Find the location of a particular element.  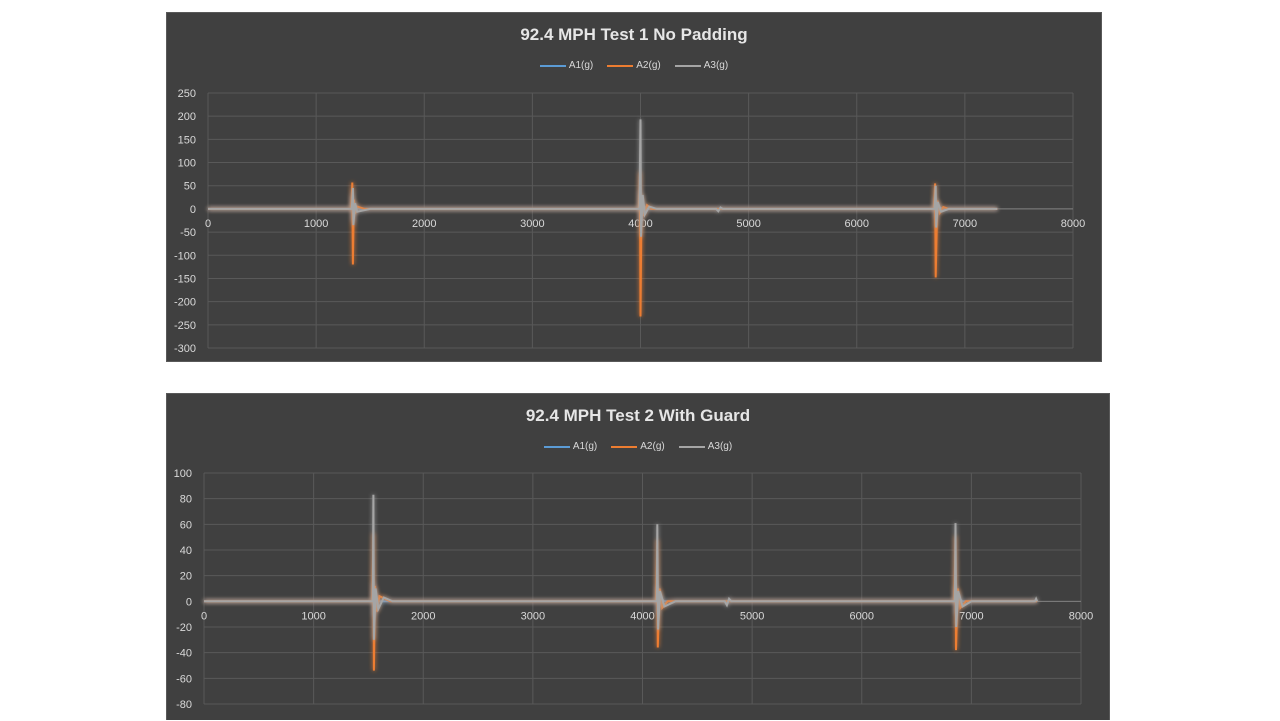

y-tick-label: 80 is located at coordinates (186, 500).